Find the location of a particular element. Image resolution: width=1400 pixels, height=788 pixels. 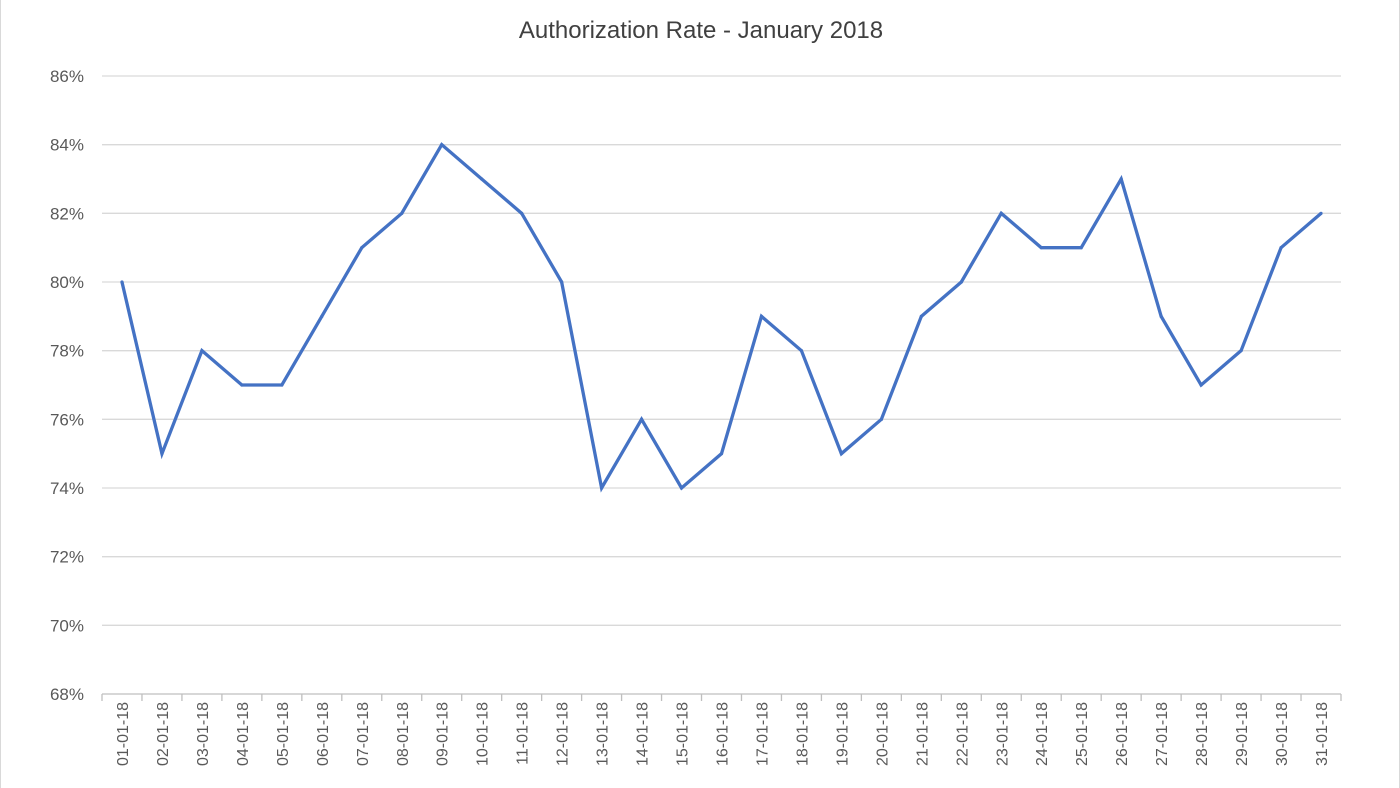

x-tick-label: 01-01-18 is located at coordinates (123, 734).